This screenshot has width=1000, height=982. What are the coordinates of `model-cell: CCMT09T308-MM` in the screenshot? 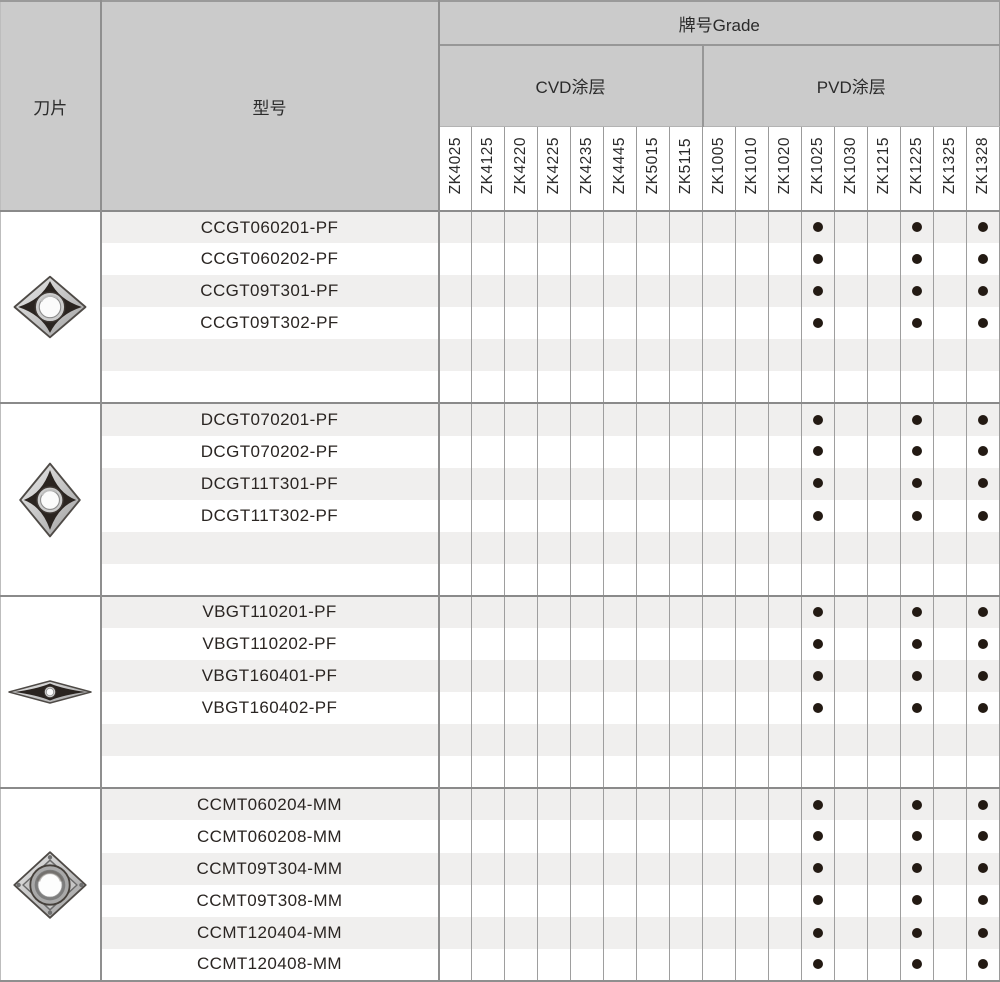 It's located at (270, 900).